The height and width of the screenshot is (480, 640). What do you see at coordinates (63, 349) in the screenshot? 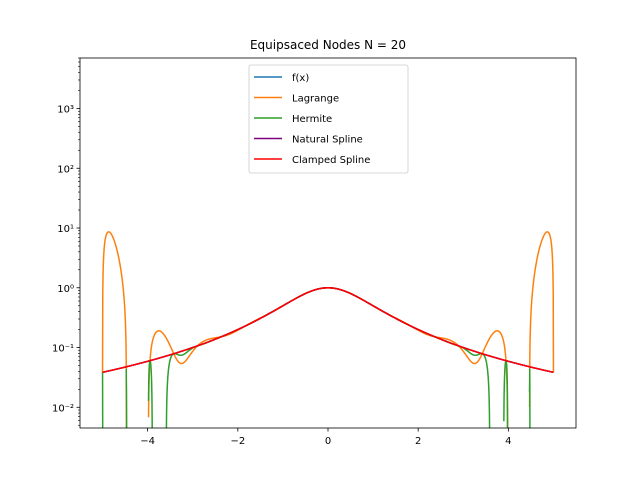
I see `y-tick-label: 10⁻¹` at bounding box center [63, 349].